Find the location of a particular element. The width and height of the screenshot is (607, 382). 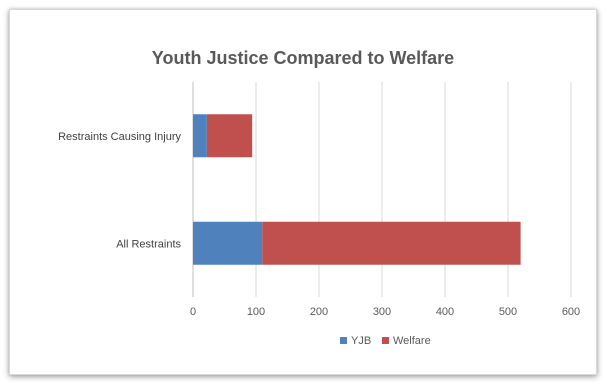

chart-title: Youth Justice Compared to Welfare is located at coordinates (303, 58).